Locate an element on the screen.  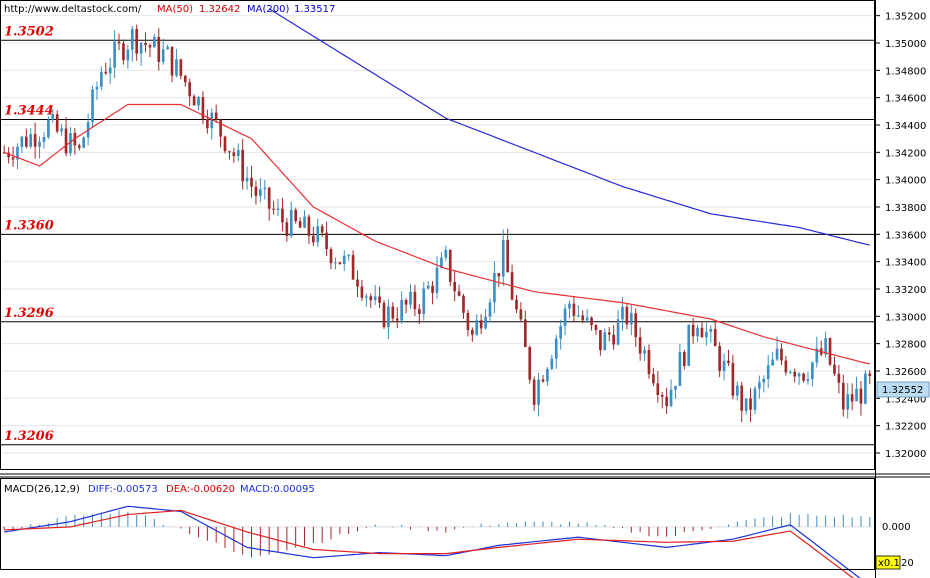
price-tick-label: 1.33000 is located at coordinates (905, 317).